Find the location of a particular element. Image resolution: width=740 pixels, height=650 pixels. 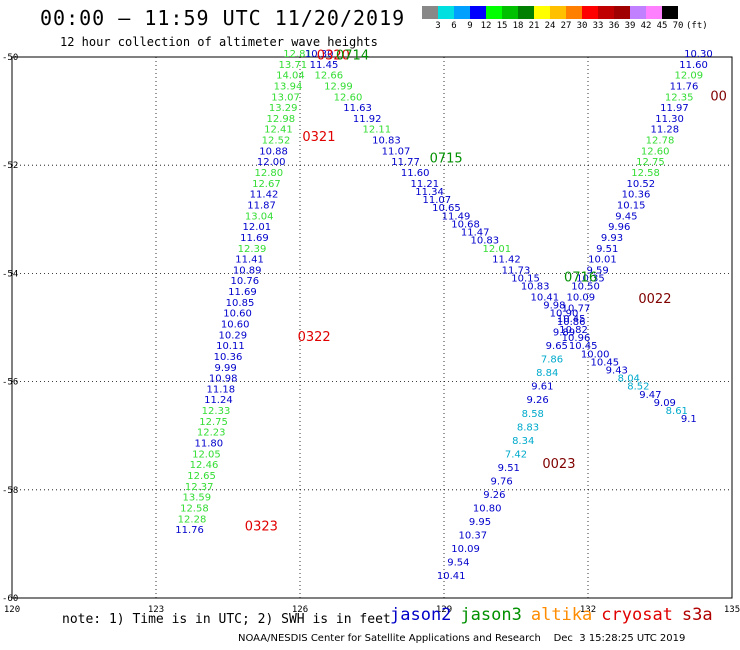

wave-height-value: 11.73 is located at coordinates (516, 270).